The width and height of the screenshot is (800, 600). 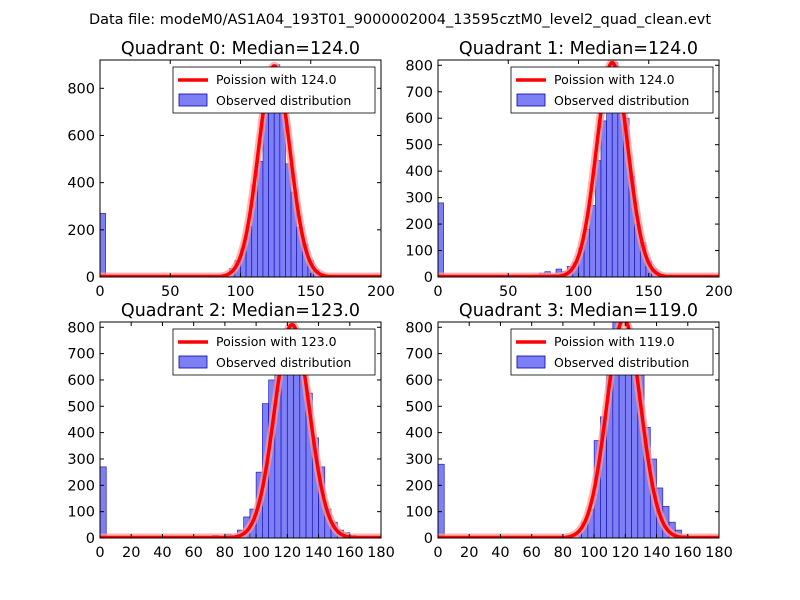 I want to click on x-tick-label: 180, so click(x=719, y=553).